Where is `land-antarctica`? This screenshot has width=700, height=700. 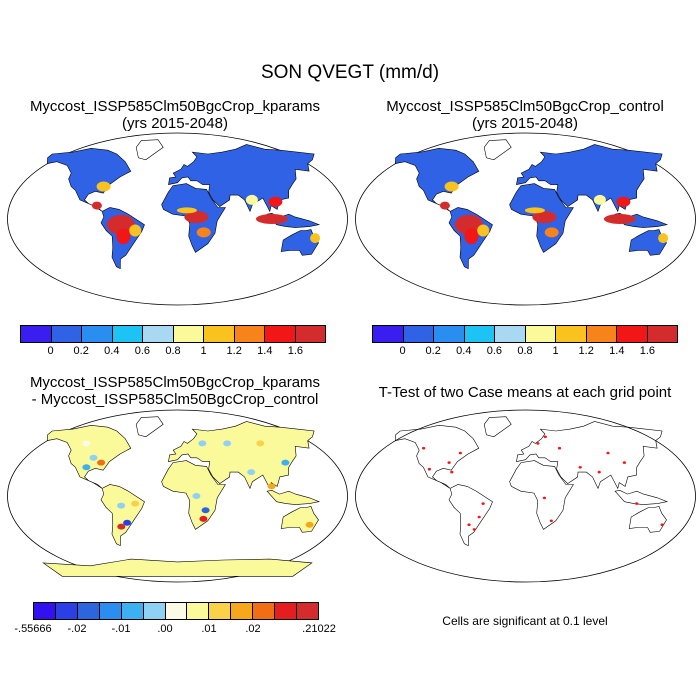 land-antarctica is located at coordinates (177, 567).